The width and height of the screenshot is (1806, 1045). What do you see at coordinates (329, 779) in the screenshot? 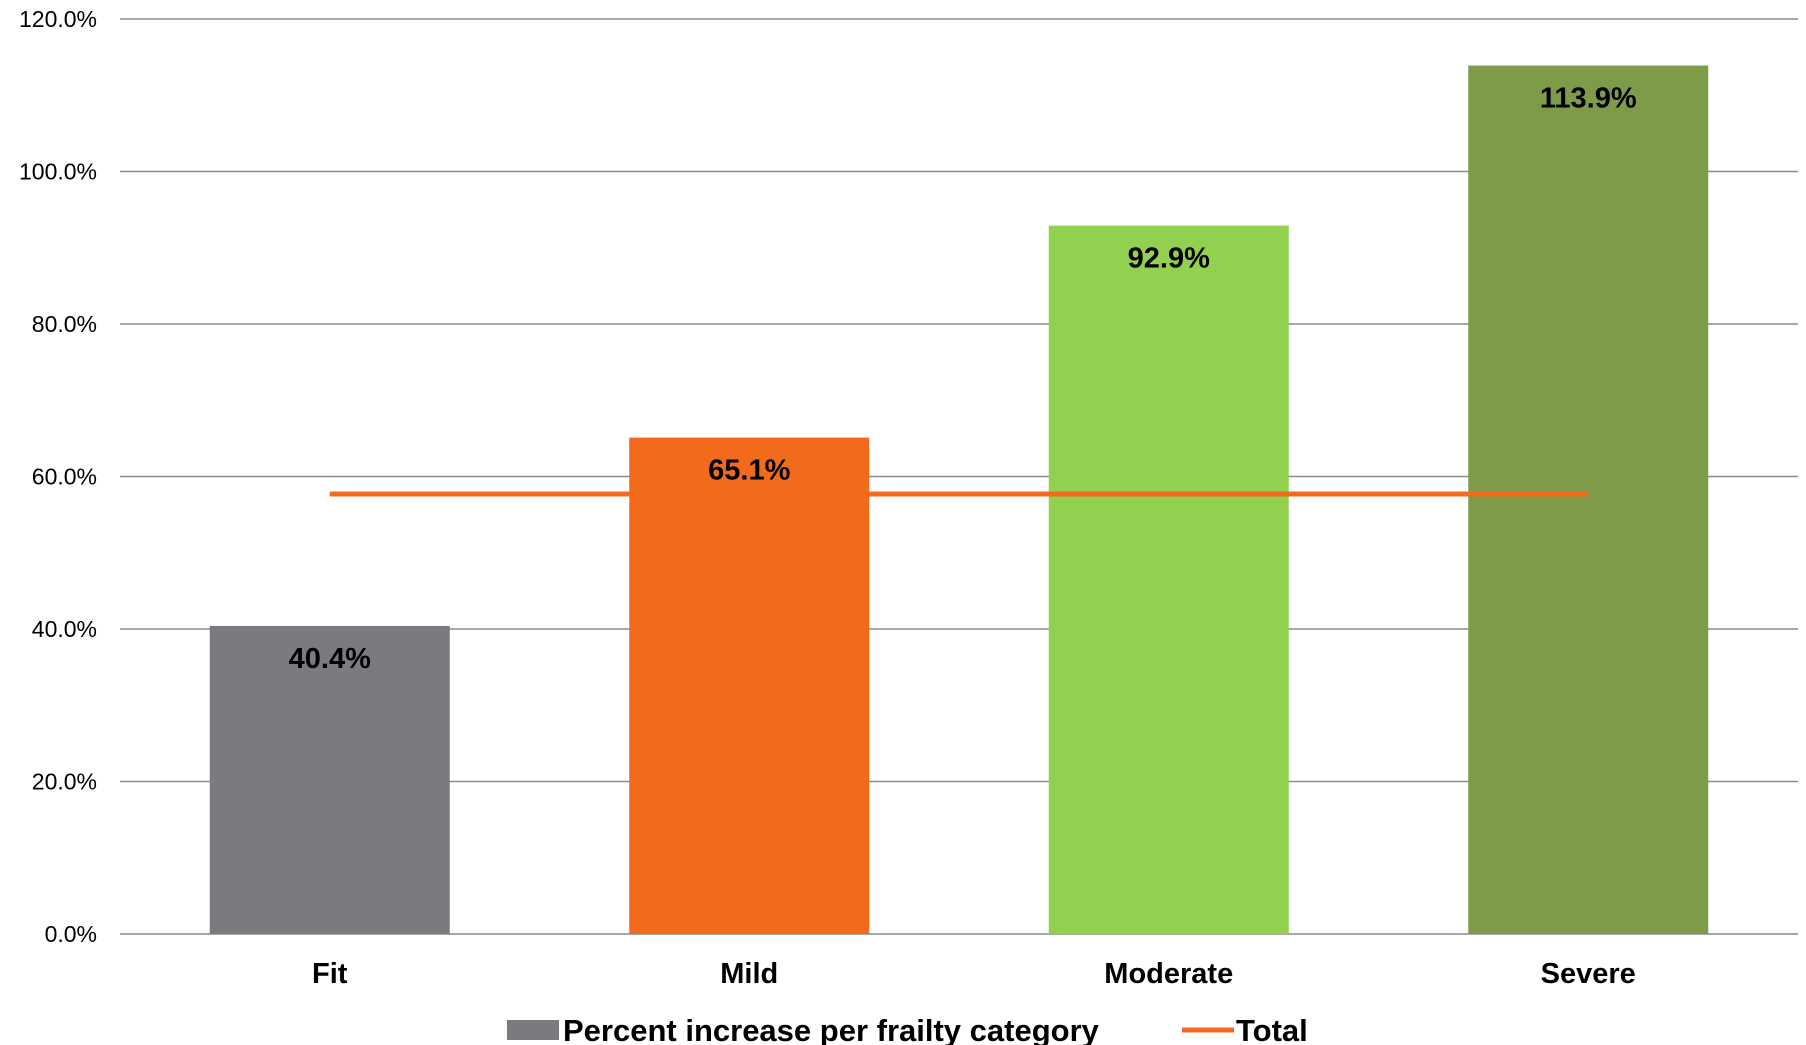
I see `bar-fit` at bounding box center [329, 779].